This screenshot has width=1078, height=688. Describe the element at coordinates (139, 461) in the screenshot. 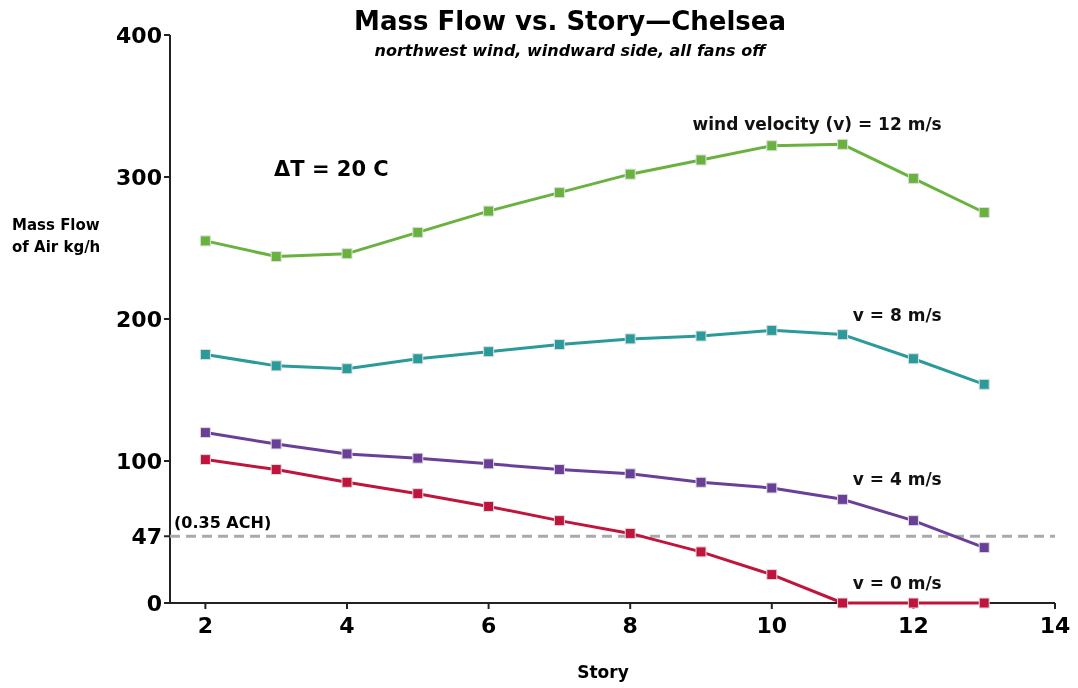

I see `y-tick-label: 100` at that location.